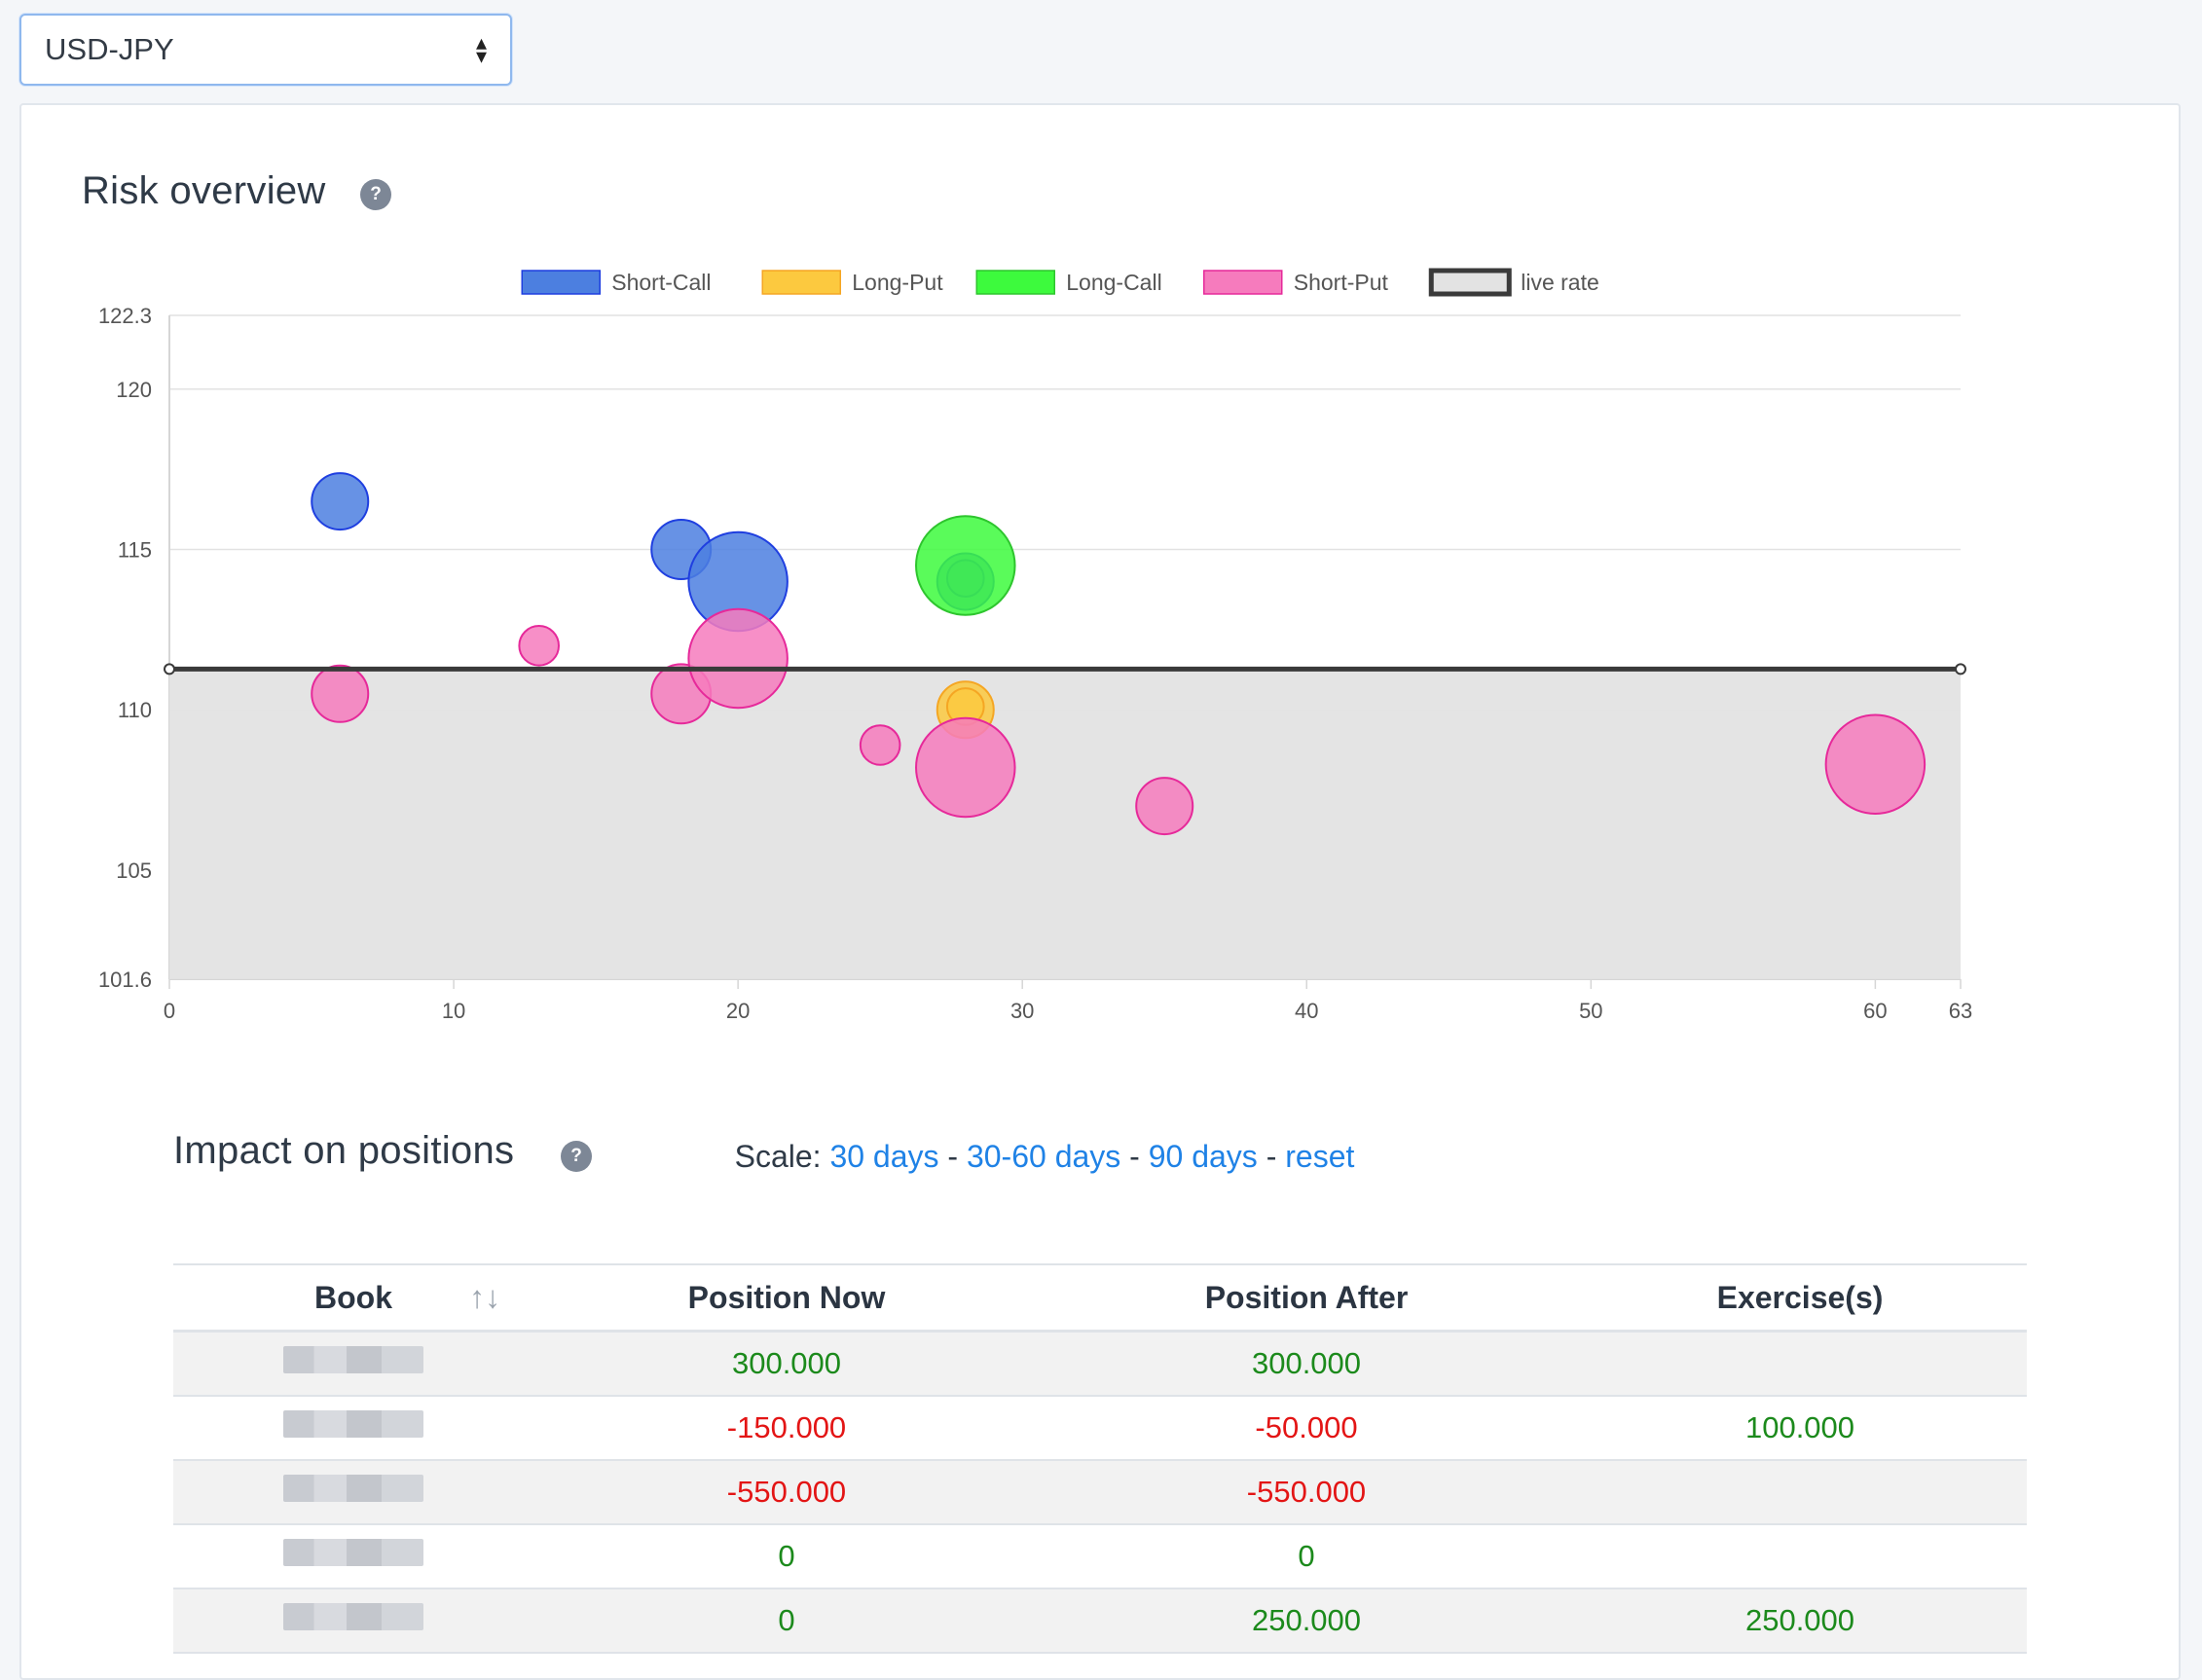 The height and width of the screenshot is (1680, 2202). What do you see at coordinates (1513, 282) in the screenshot?
I see `legend-item-live-rate: live rate` at bounding box center [1513, 282].